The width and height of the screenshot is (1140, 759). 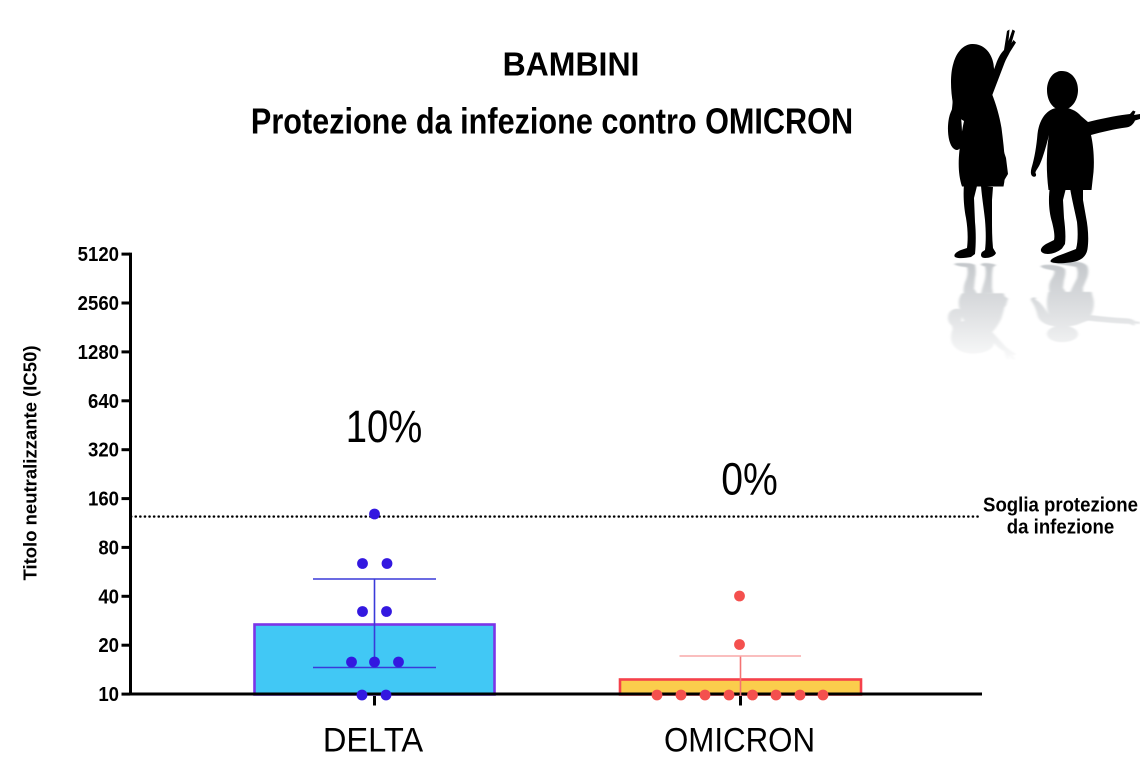 I want to click on svg-text: 5120, so click(x=98, y=256).